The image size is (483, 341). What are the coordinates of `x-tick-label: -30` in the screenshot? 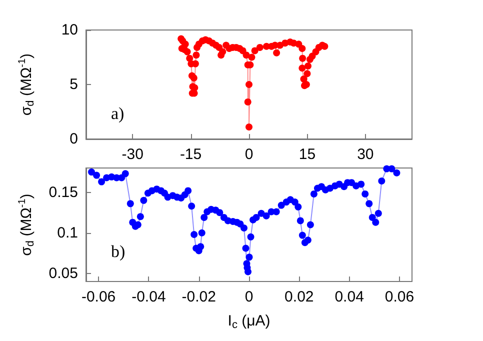 It's located at (133, 154).